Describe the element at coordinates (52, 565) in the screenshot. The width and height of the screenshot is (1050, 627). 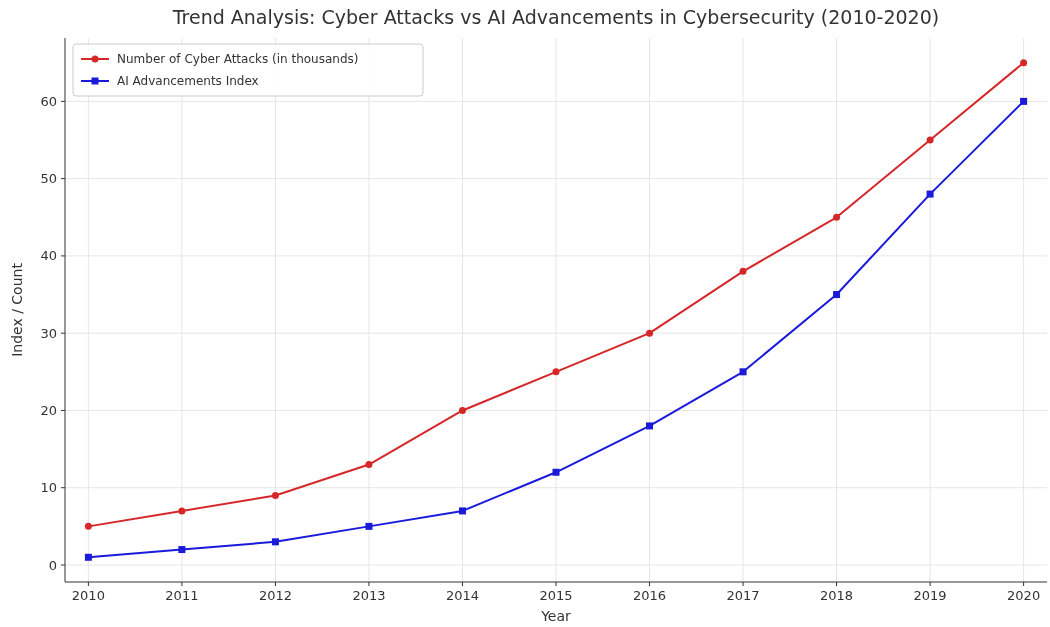
I see `y-tick-label: 0` at that location.